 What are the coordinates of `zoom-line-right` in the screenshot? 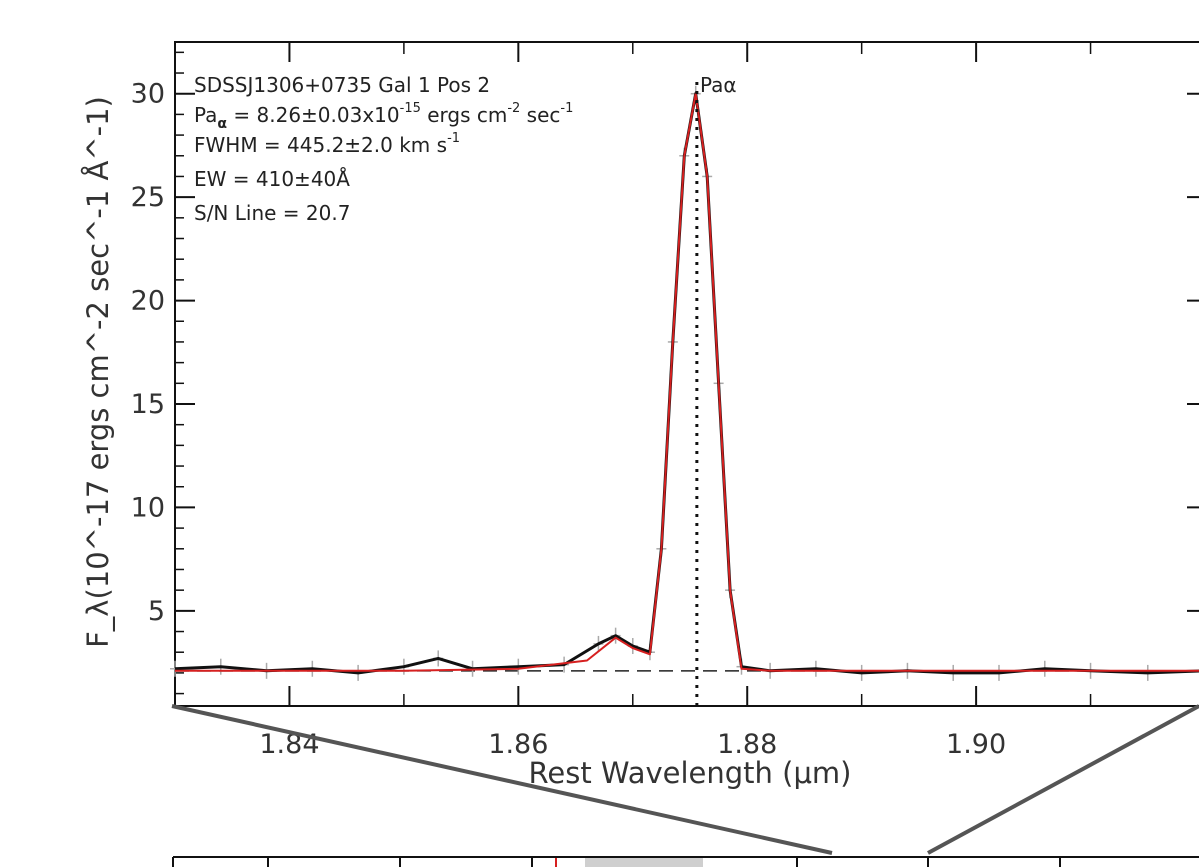 It's located at (1063, 779).